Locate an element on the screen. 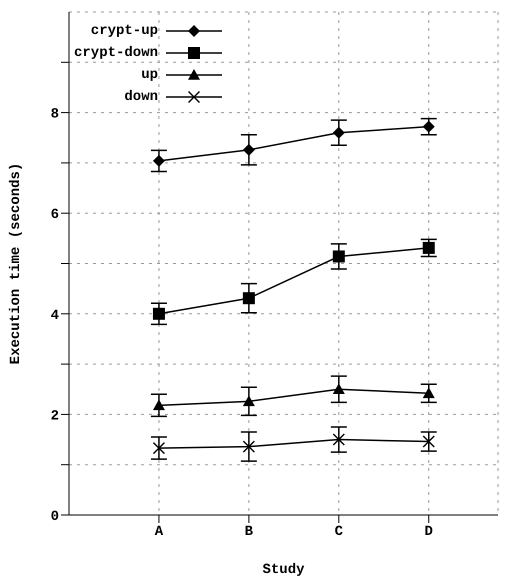  y-tick-label: 8 is located at coordinates (54, 114).